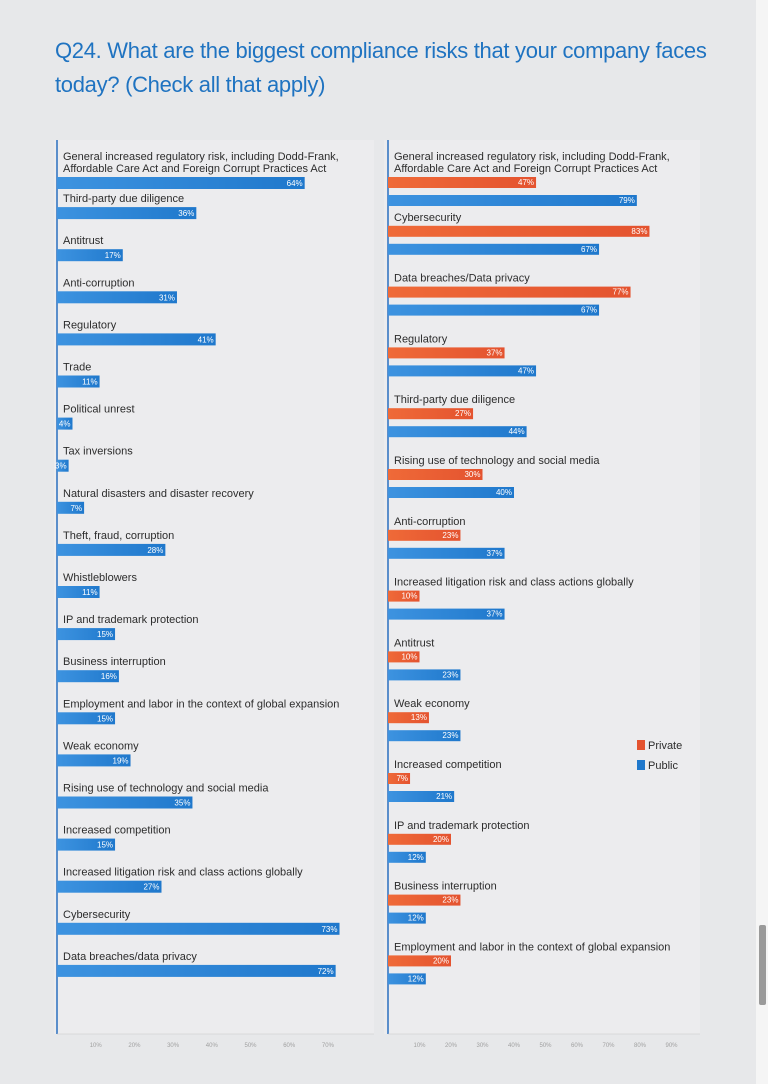  Describe the element at coordinates (167, 297) in the screenshot. I see `bar-value-label: 31%` at that location.